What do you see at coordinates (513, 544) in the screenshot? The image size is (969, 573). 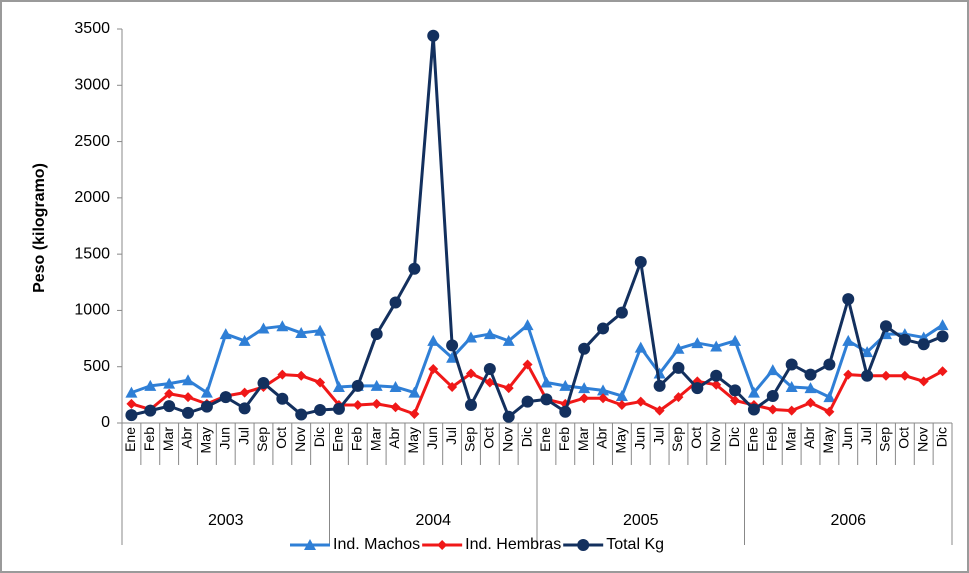 I see `legend-label: Ind. Hembras` at bounding box center [513, 544].